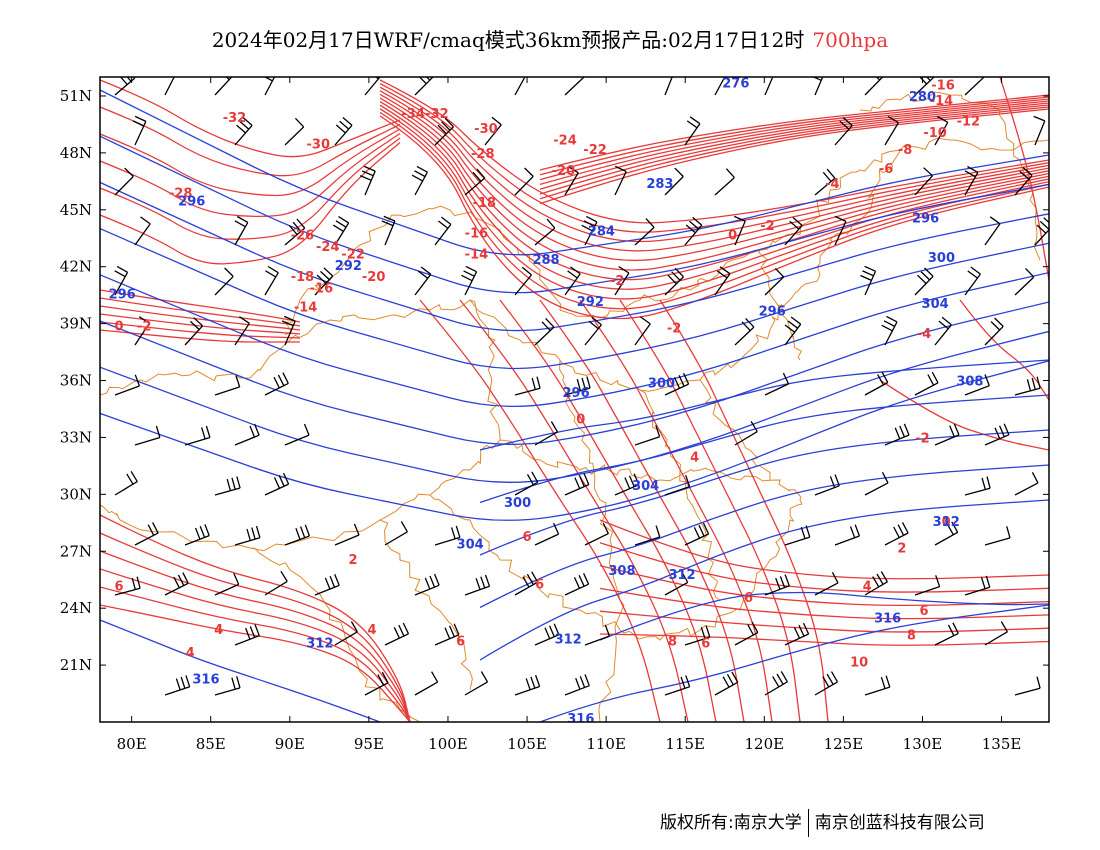  I want to click on lon-tick-label: 85E, so click(211, 744).